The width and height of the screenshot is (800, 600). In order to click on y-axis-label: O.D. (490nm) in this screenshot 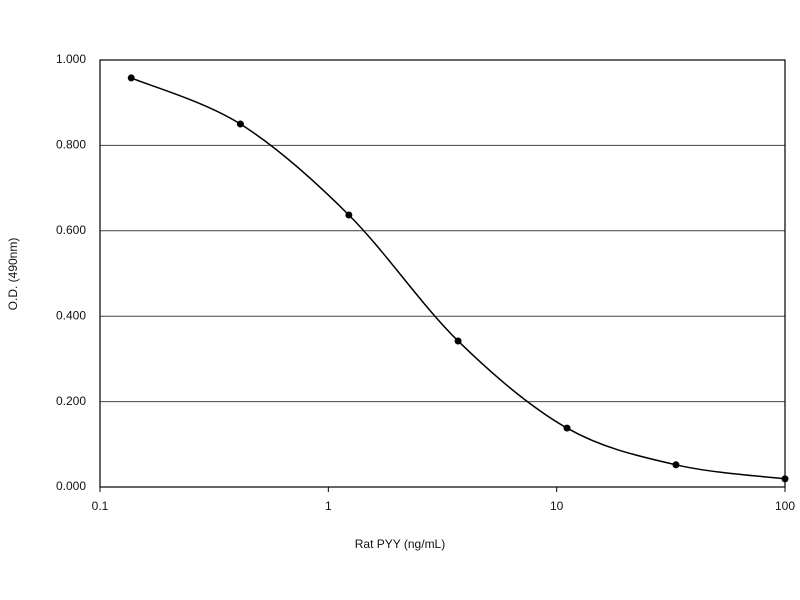, I will do `click(13, 274)`.